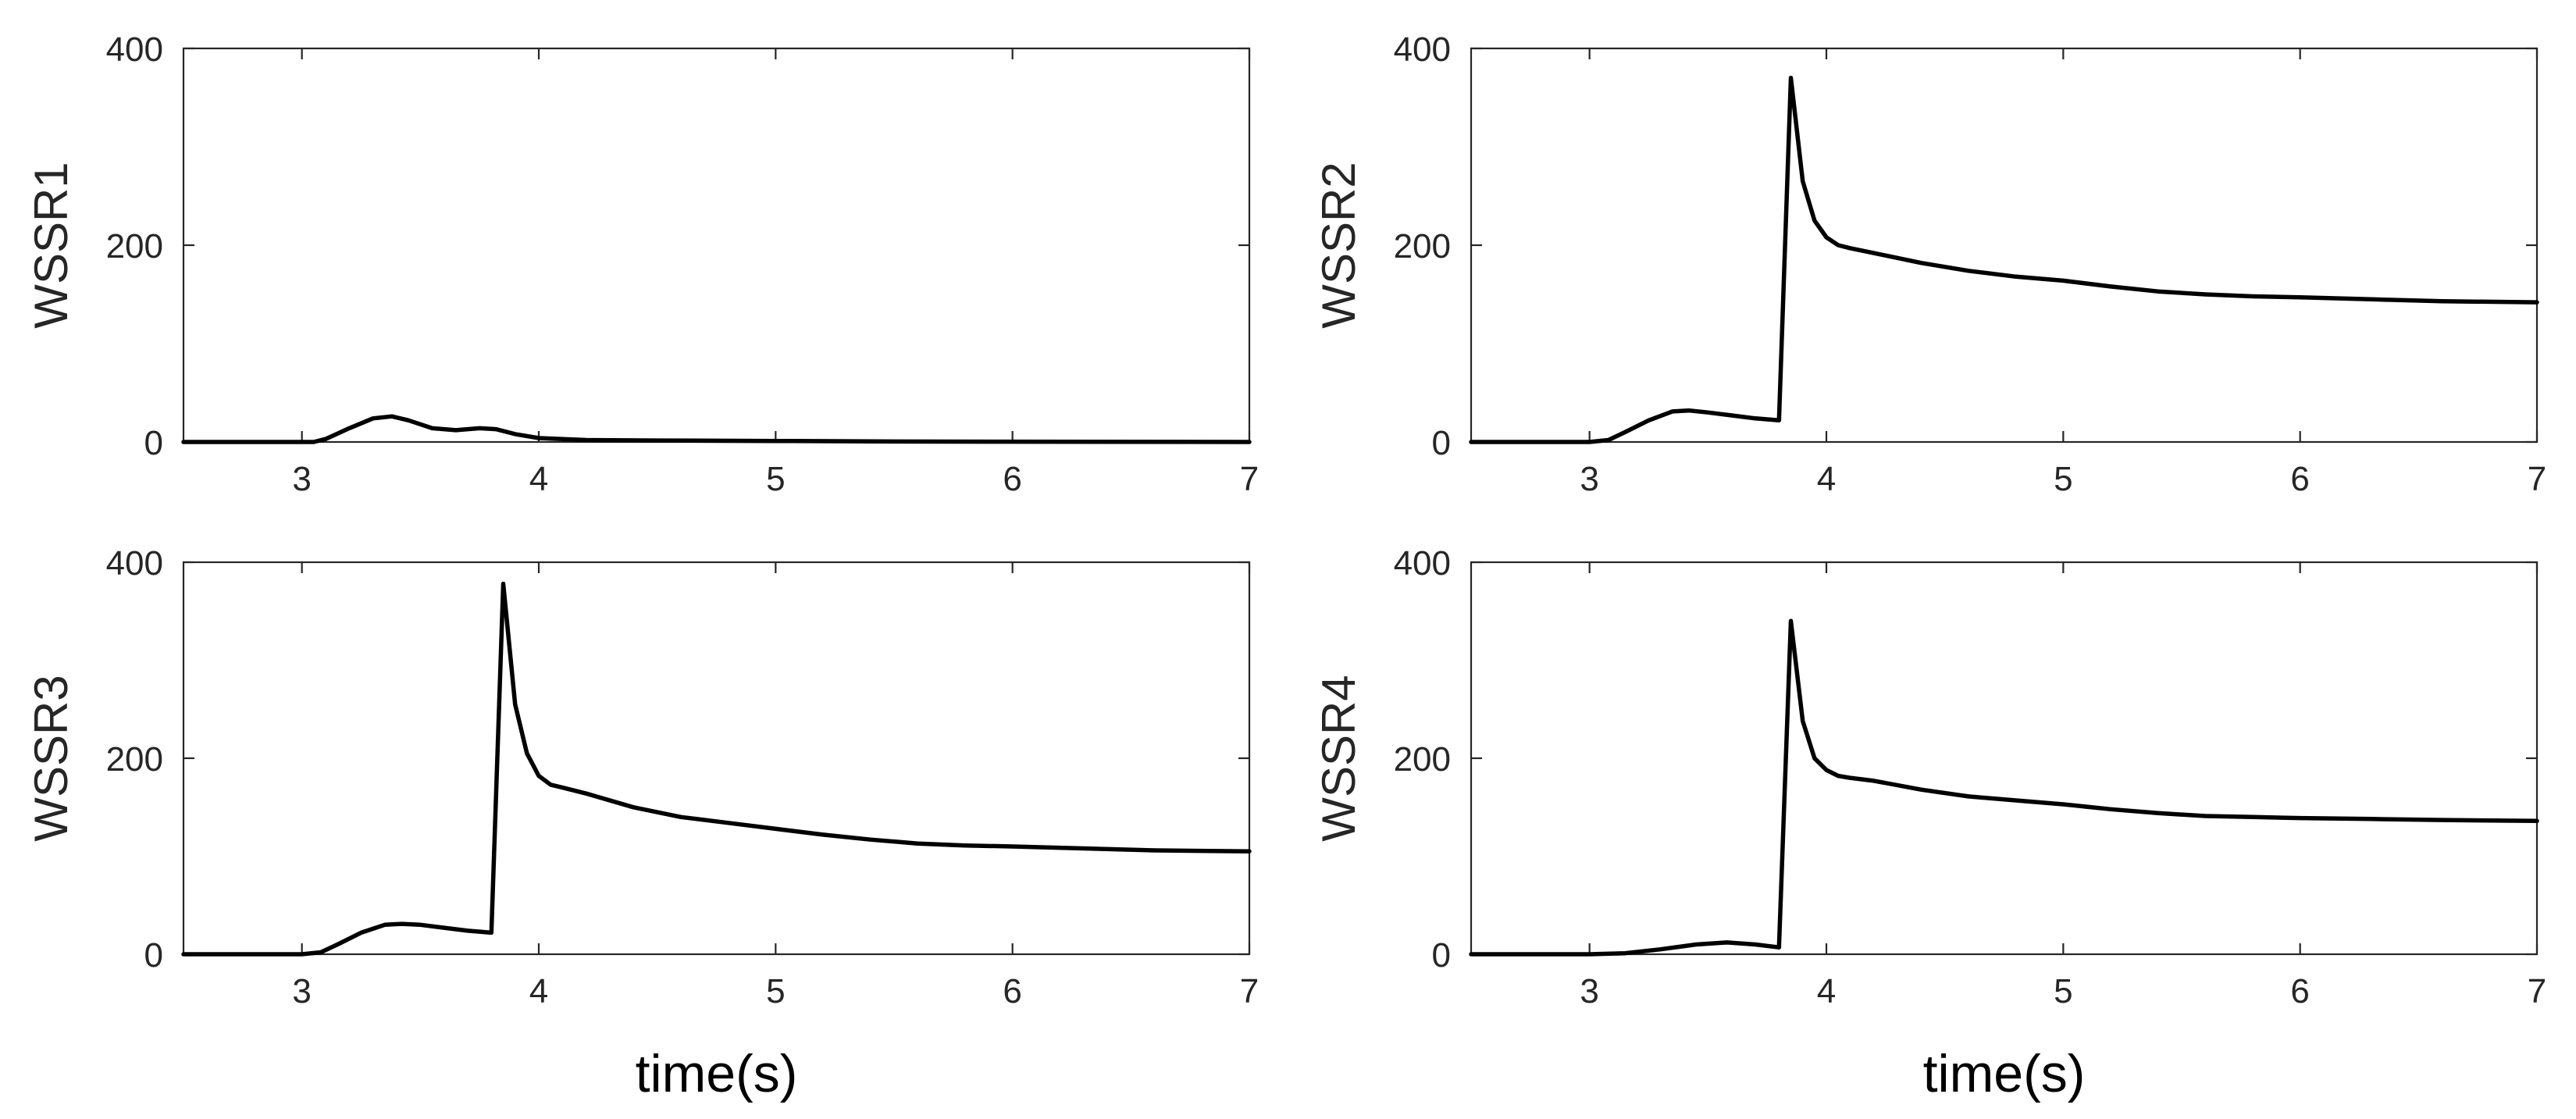 The height and width of the screenshot is (1119, 2576). What do you see at coordinates (51, 758) in the screenshot?
I see `y-axis-label: WSSR3` at bounding box center [51, 758].